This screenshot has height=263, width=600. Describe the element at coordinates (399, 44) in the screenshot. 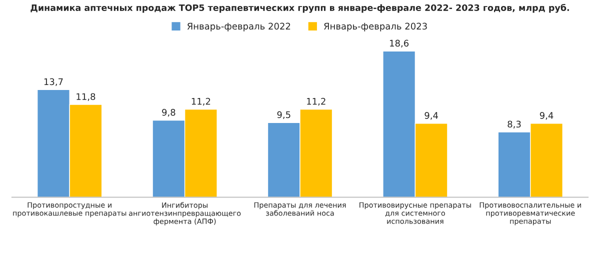

I see `data-label: 18,6` at that location.